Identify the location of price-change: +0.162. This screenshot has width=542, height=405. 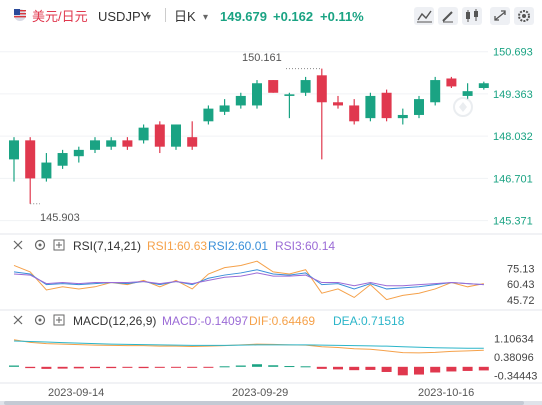
(293, 16).